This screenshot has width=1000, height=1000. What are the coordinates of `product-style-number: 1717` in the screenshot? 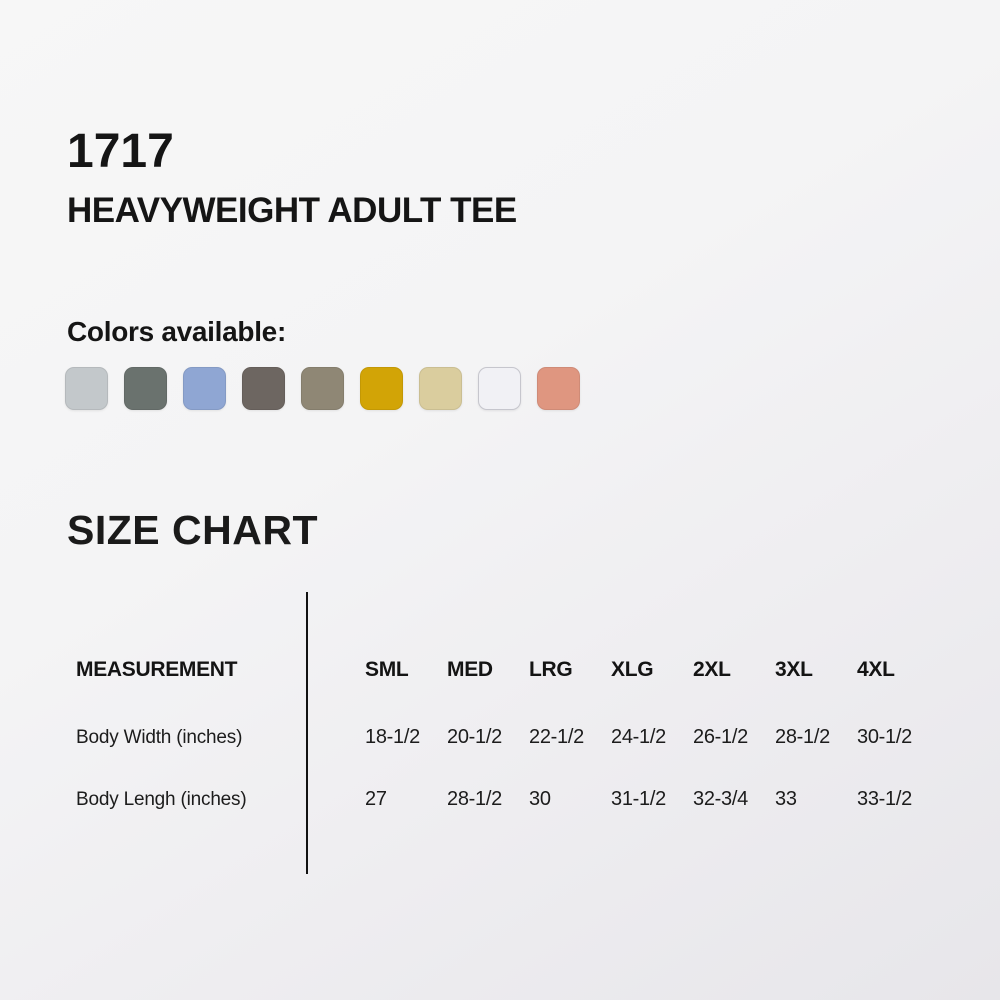 It's located at (120, 151).